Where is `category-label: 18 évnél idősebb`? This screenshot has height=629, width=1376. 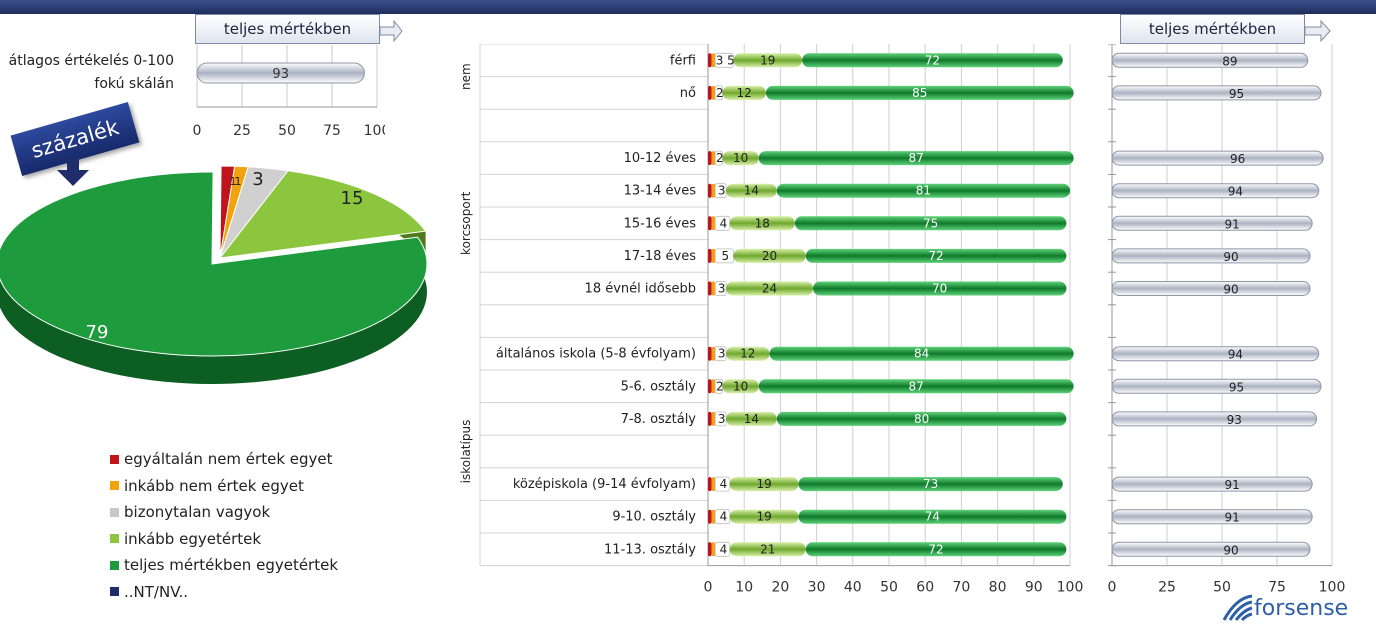 category-label: 18 évnél idősebb is located at coordinates (640, 289).